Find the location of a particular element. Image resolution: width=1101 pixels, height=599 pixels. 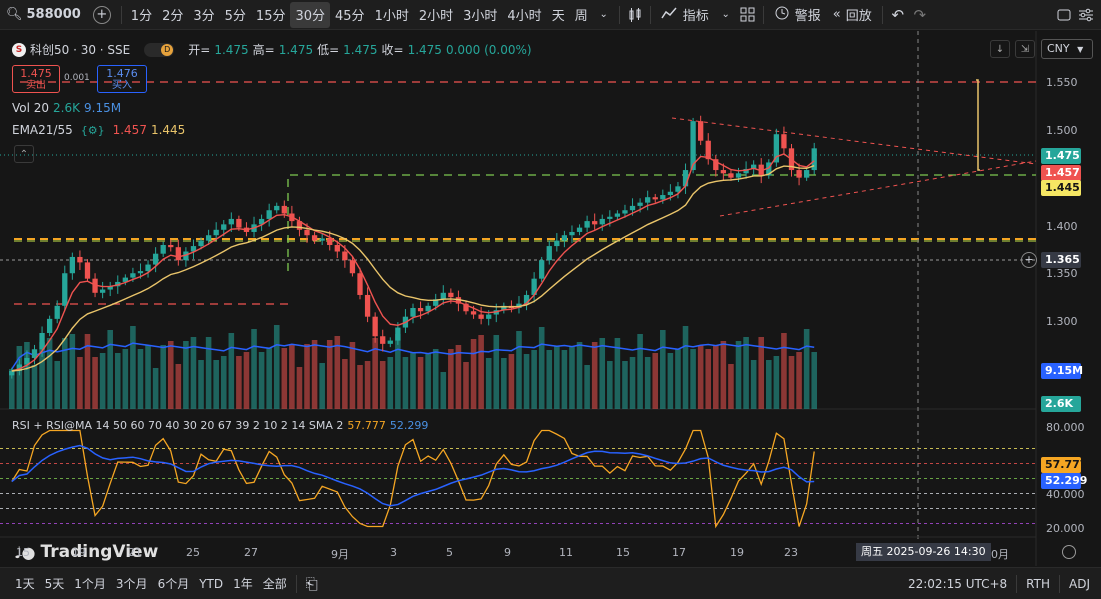

interval-button: 2分 is located at coordinates (173, 16).